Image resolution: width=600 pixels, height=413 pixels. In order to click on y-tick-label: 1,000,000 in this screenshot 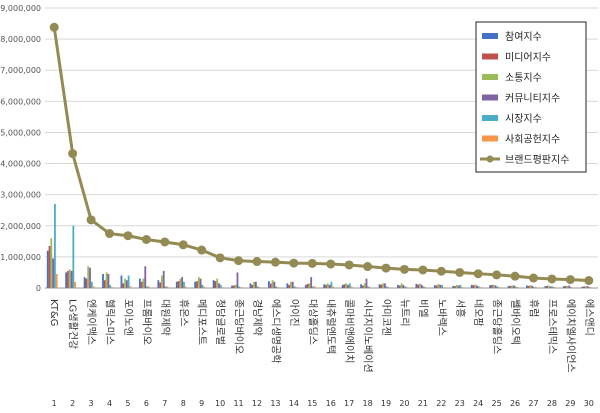, I will do `click(20, 257)`.